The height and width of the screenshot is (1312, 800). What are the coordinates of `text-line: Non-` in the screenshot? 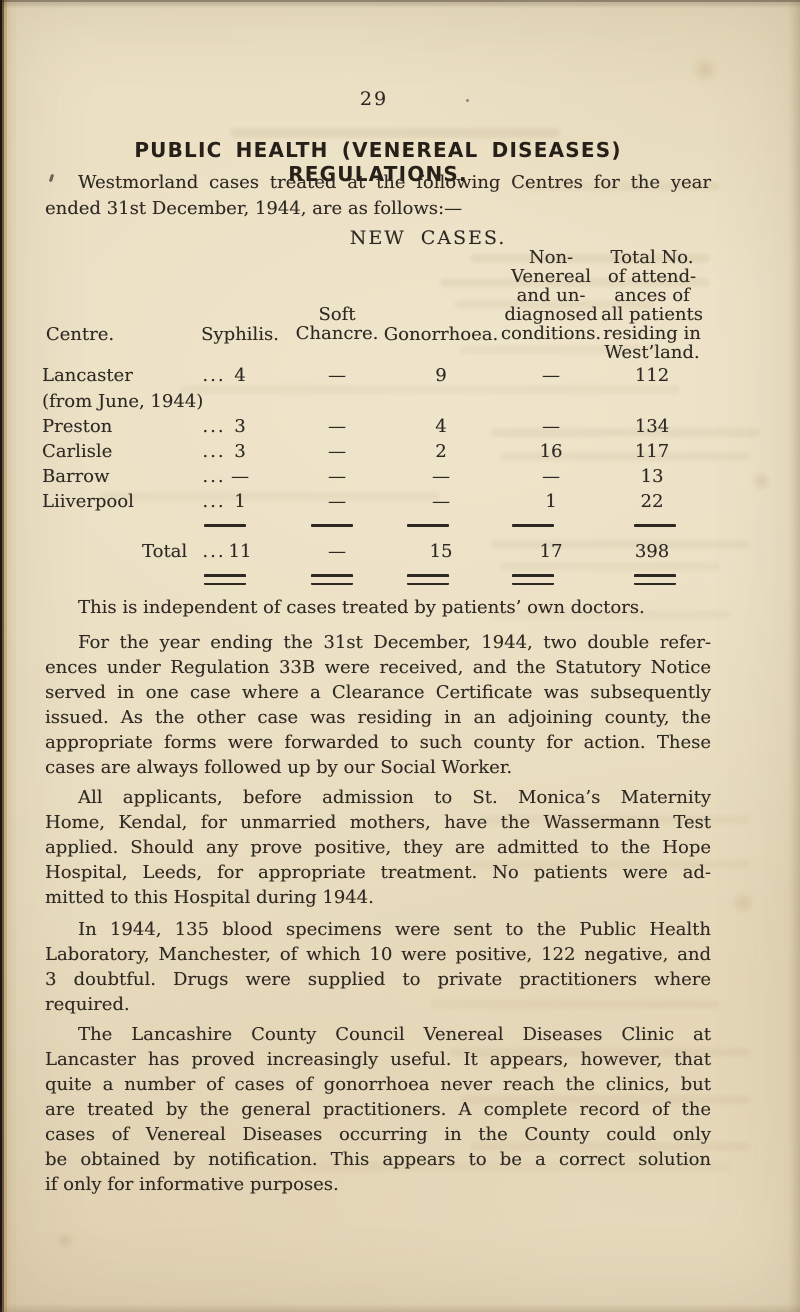 It's located at (551, 257).